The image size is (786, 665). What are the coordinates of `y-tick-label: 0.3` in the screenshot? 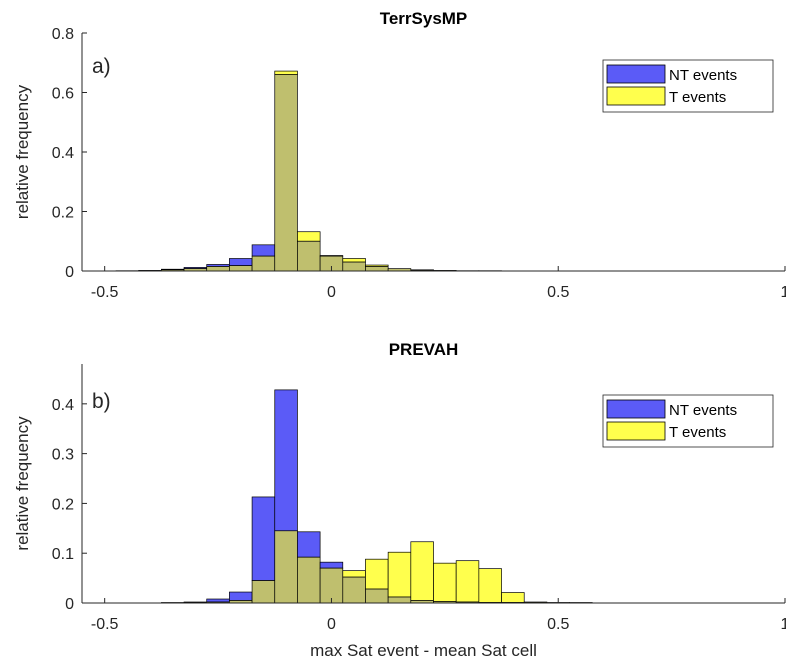 It's located at (63, 455).